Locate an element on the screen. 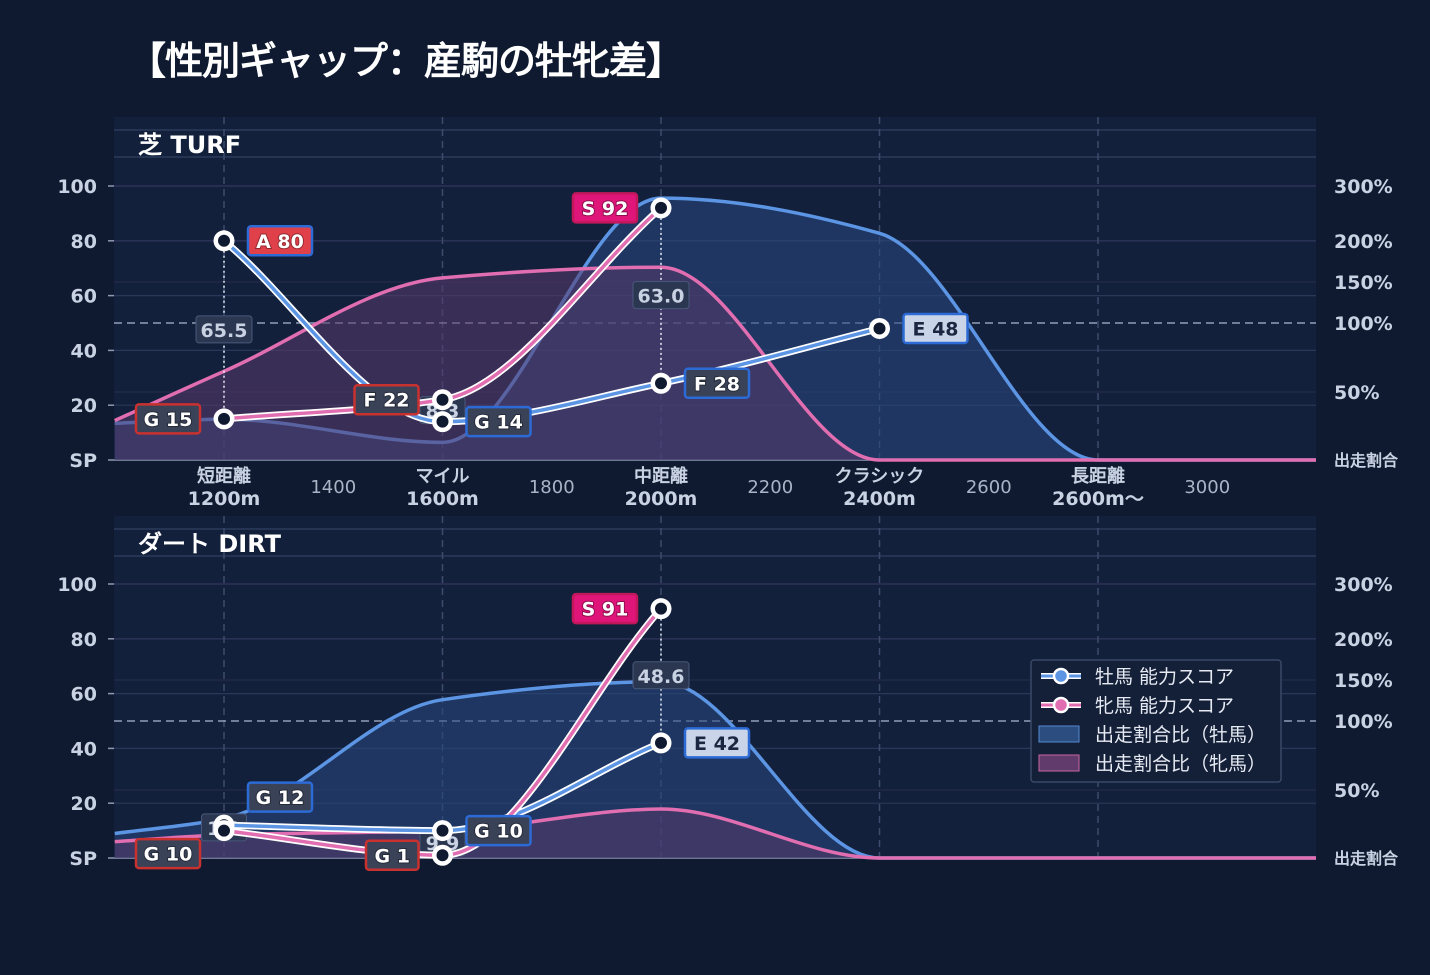 The image size is (1430, 975). x-minor-label: 3000 is located at coordinates (1207, 487).